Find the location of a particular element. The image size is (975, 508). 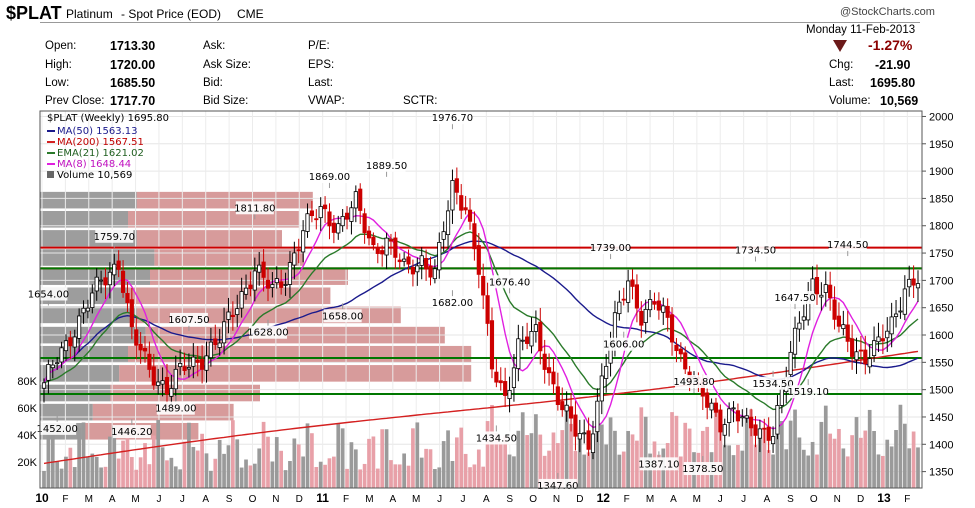

chg-value: -21.90 is located at coordinates (893, 65).